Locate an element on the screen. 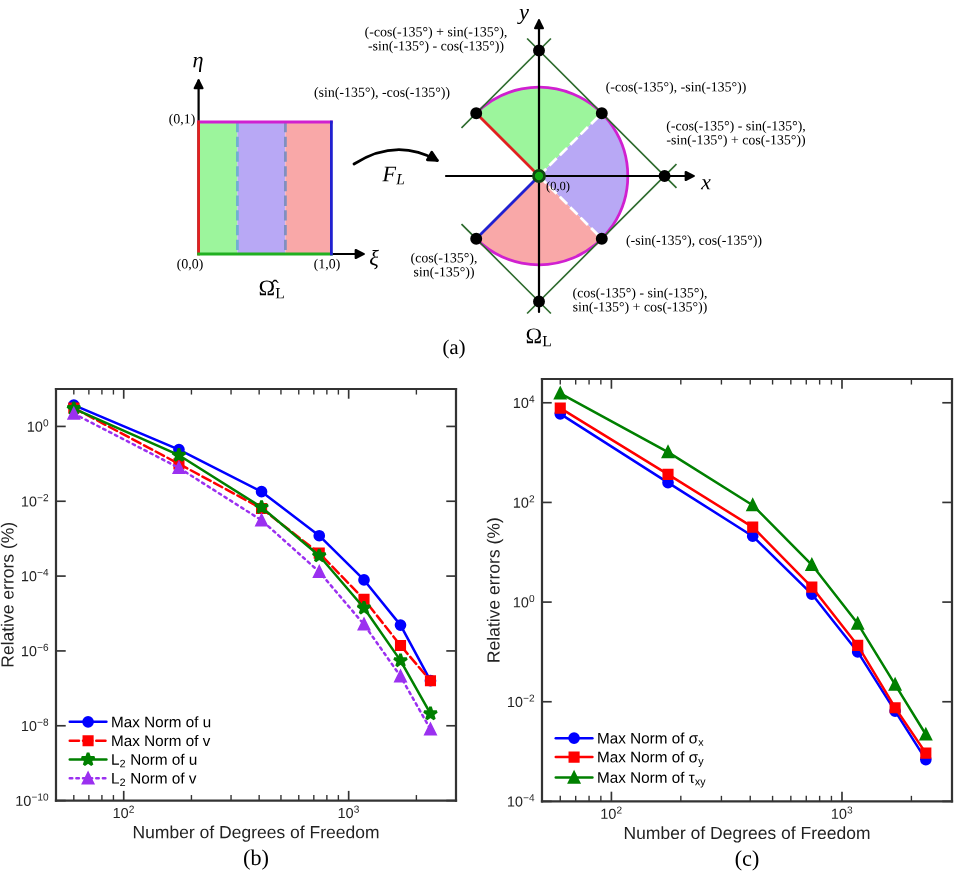 This screenshot has height=880, width=960. text: (b) is located at coordinates (256, 859).